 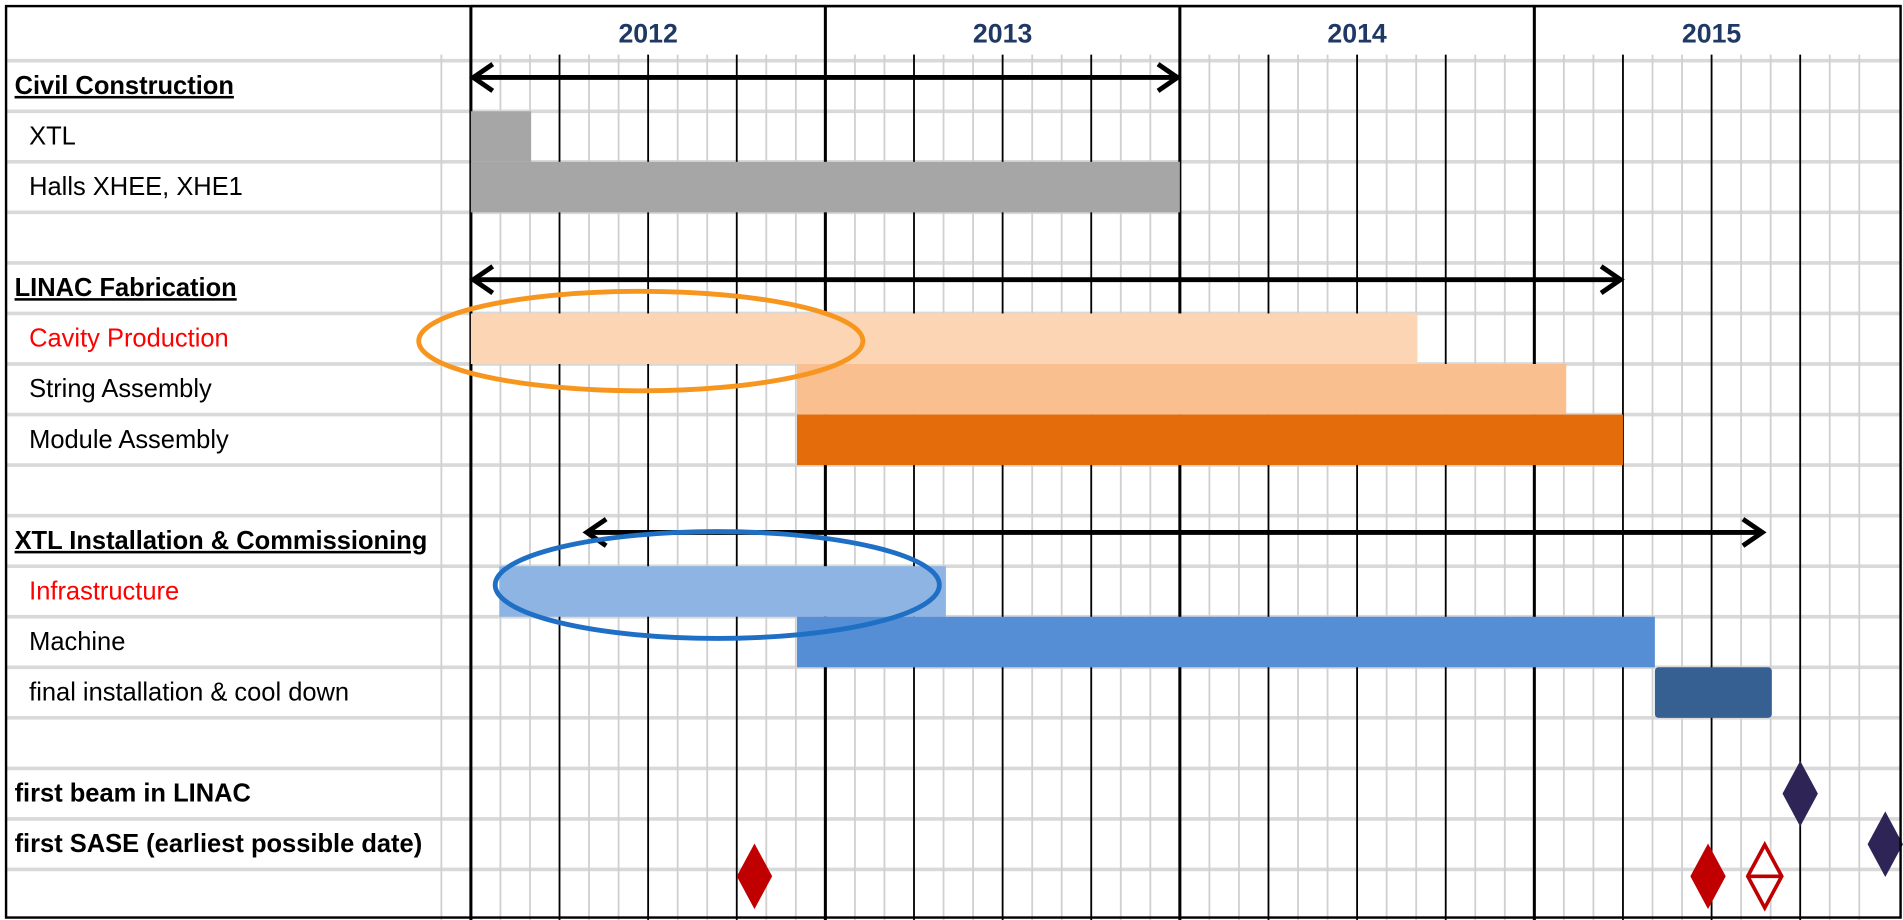 What do you see at coordinates (1002, 33) in the screenshot?
I see `year-label: 2013` at bounding box center [1002, 33].